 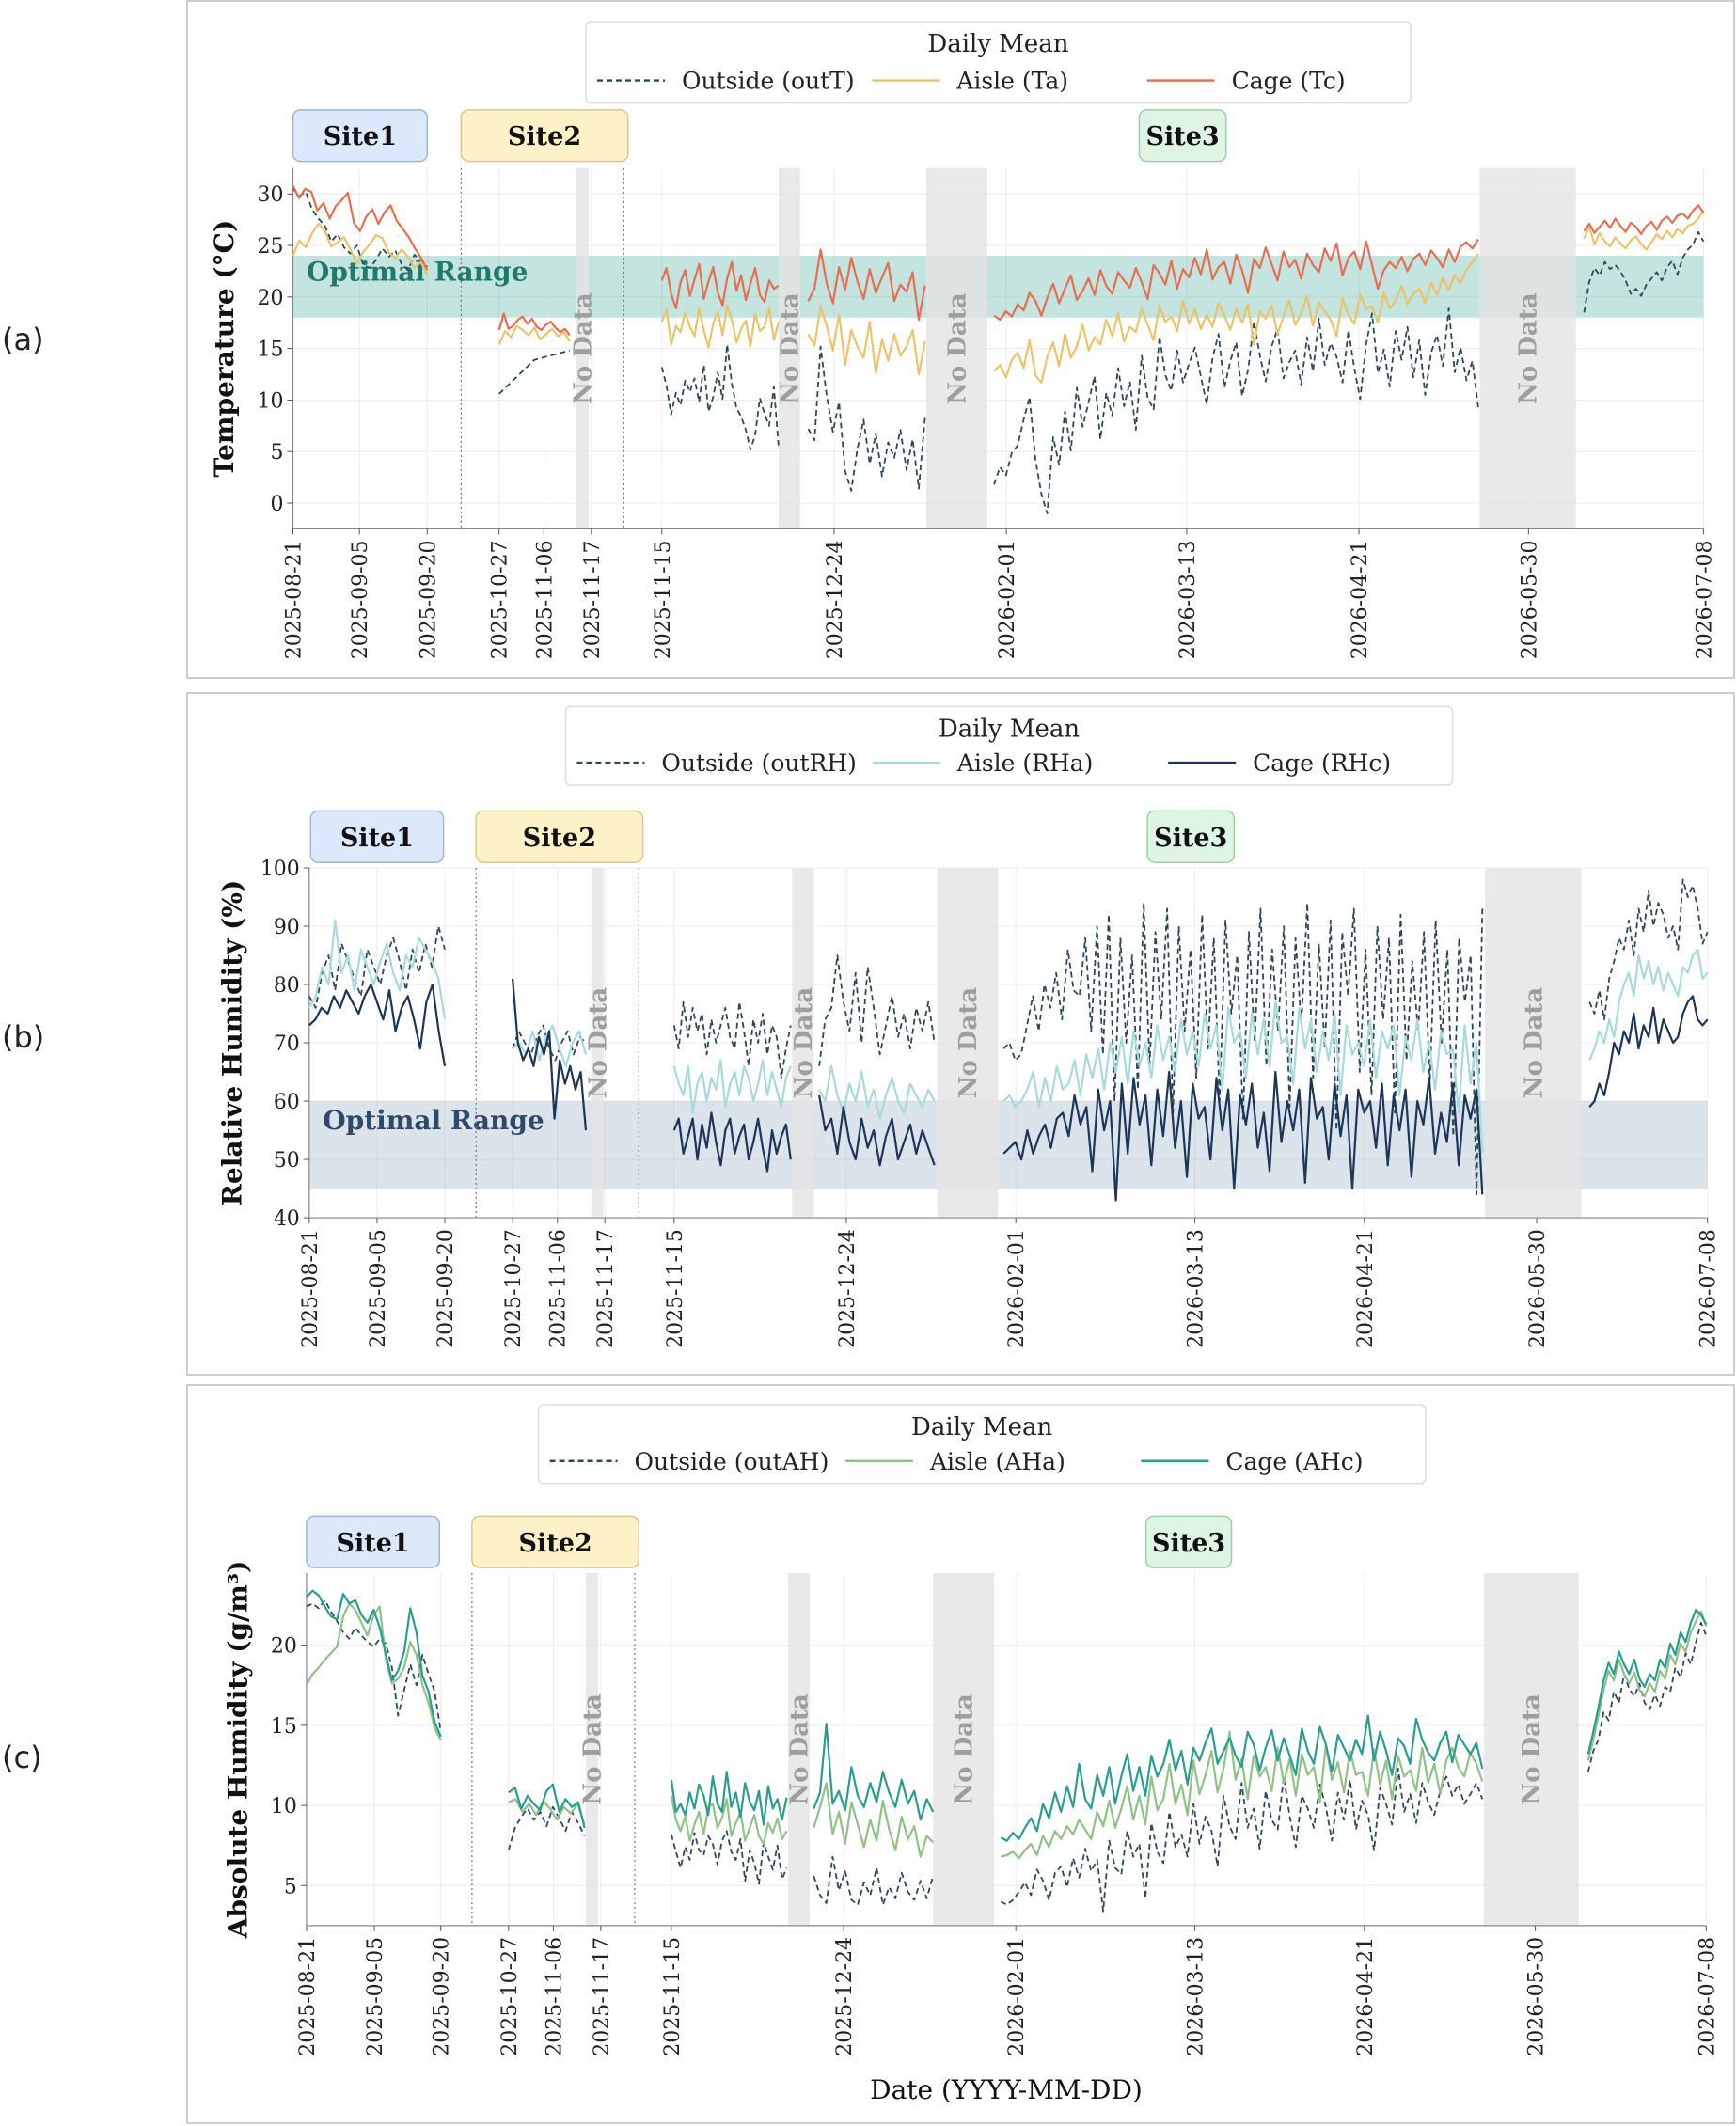 What do you see at coordinates (673, 1996) in the screenshot?
I see `x-tick-label: 2025-11-15` at bounding box center [673, 1996].